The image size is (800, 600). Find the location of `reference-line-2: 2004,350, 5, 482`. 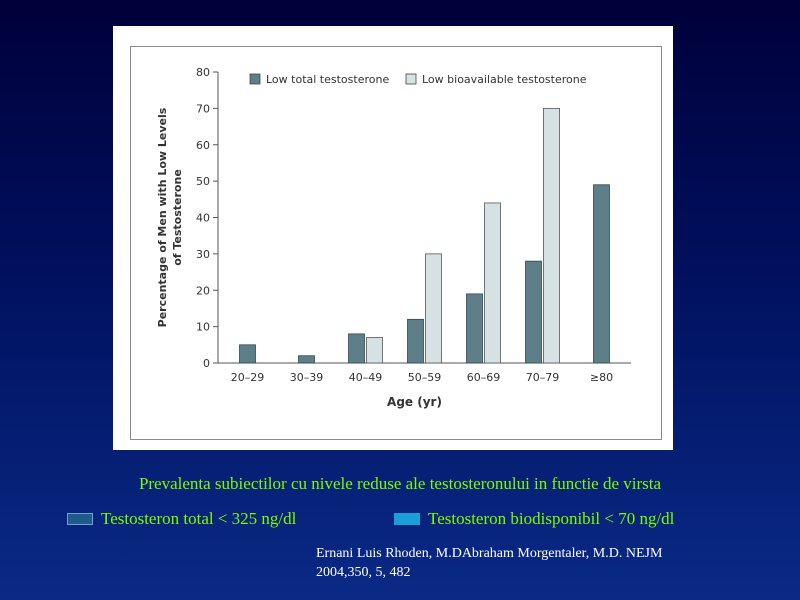

reference-line-2: 2004,350, 5, 482 is located at coordinates (363, 572).